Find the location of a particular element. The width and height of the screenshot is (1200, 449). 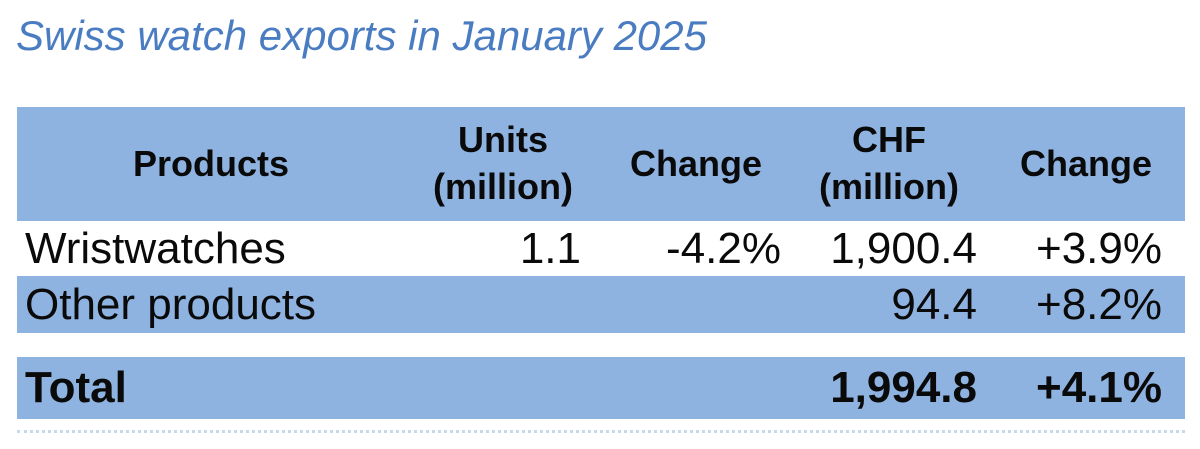

col-header-chf: CHF (million) is located at coordinates (889, 164).